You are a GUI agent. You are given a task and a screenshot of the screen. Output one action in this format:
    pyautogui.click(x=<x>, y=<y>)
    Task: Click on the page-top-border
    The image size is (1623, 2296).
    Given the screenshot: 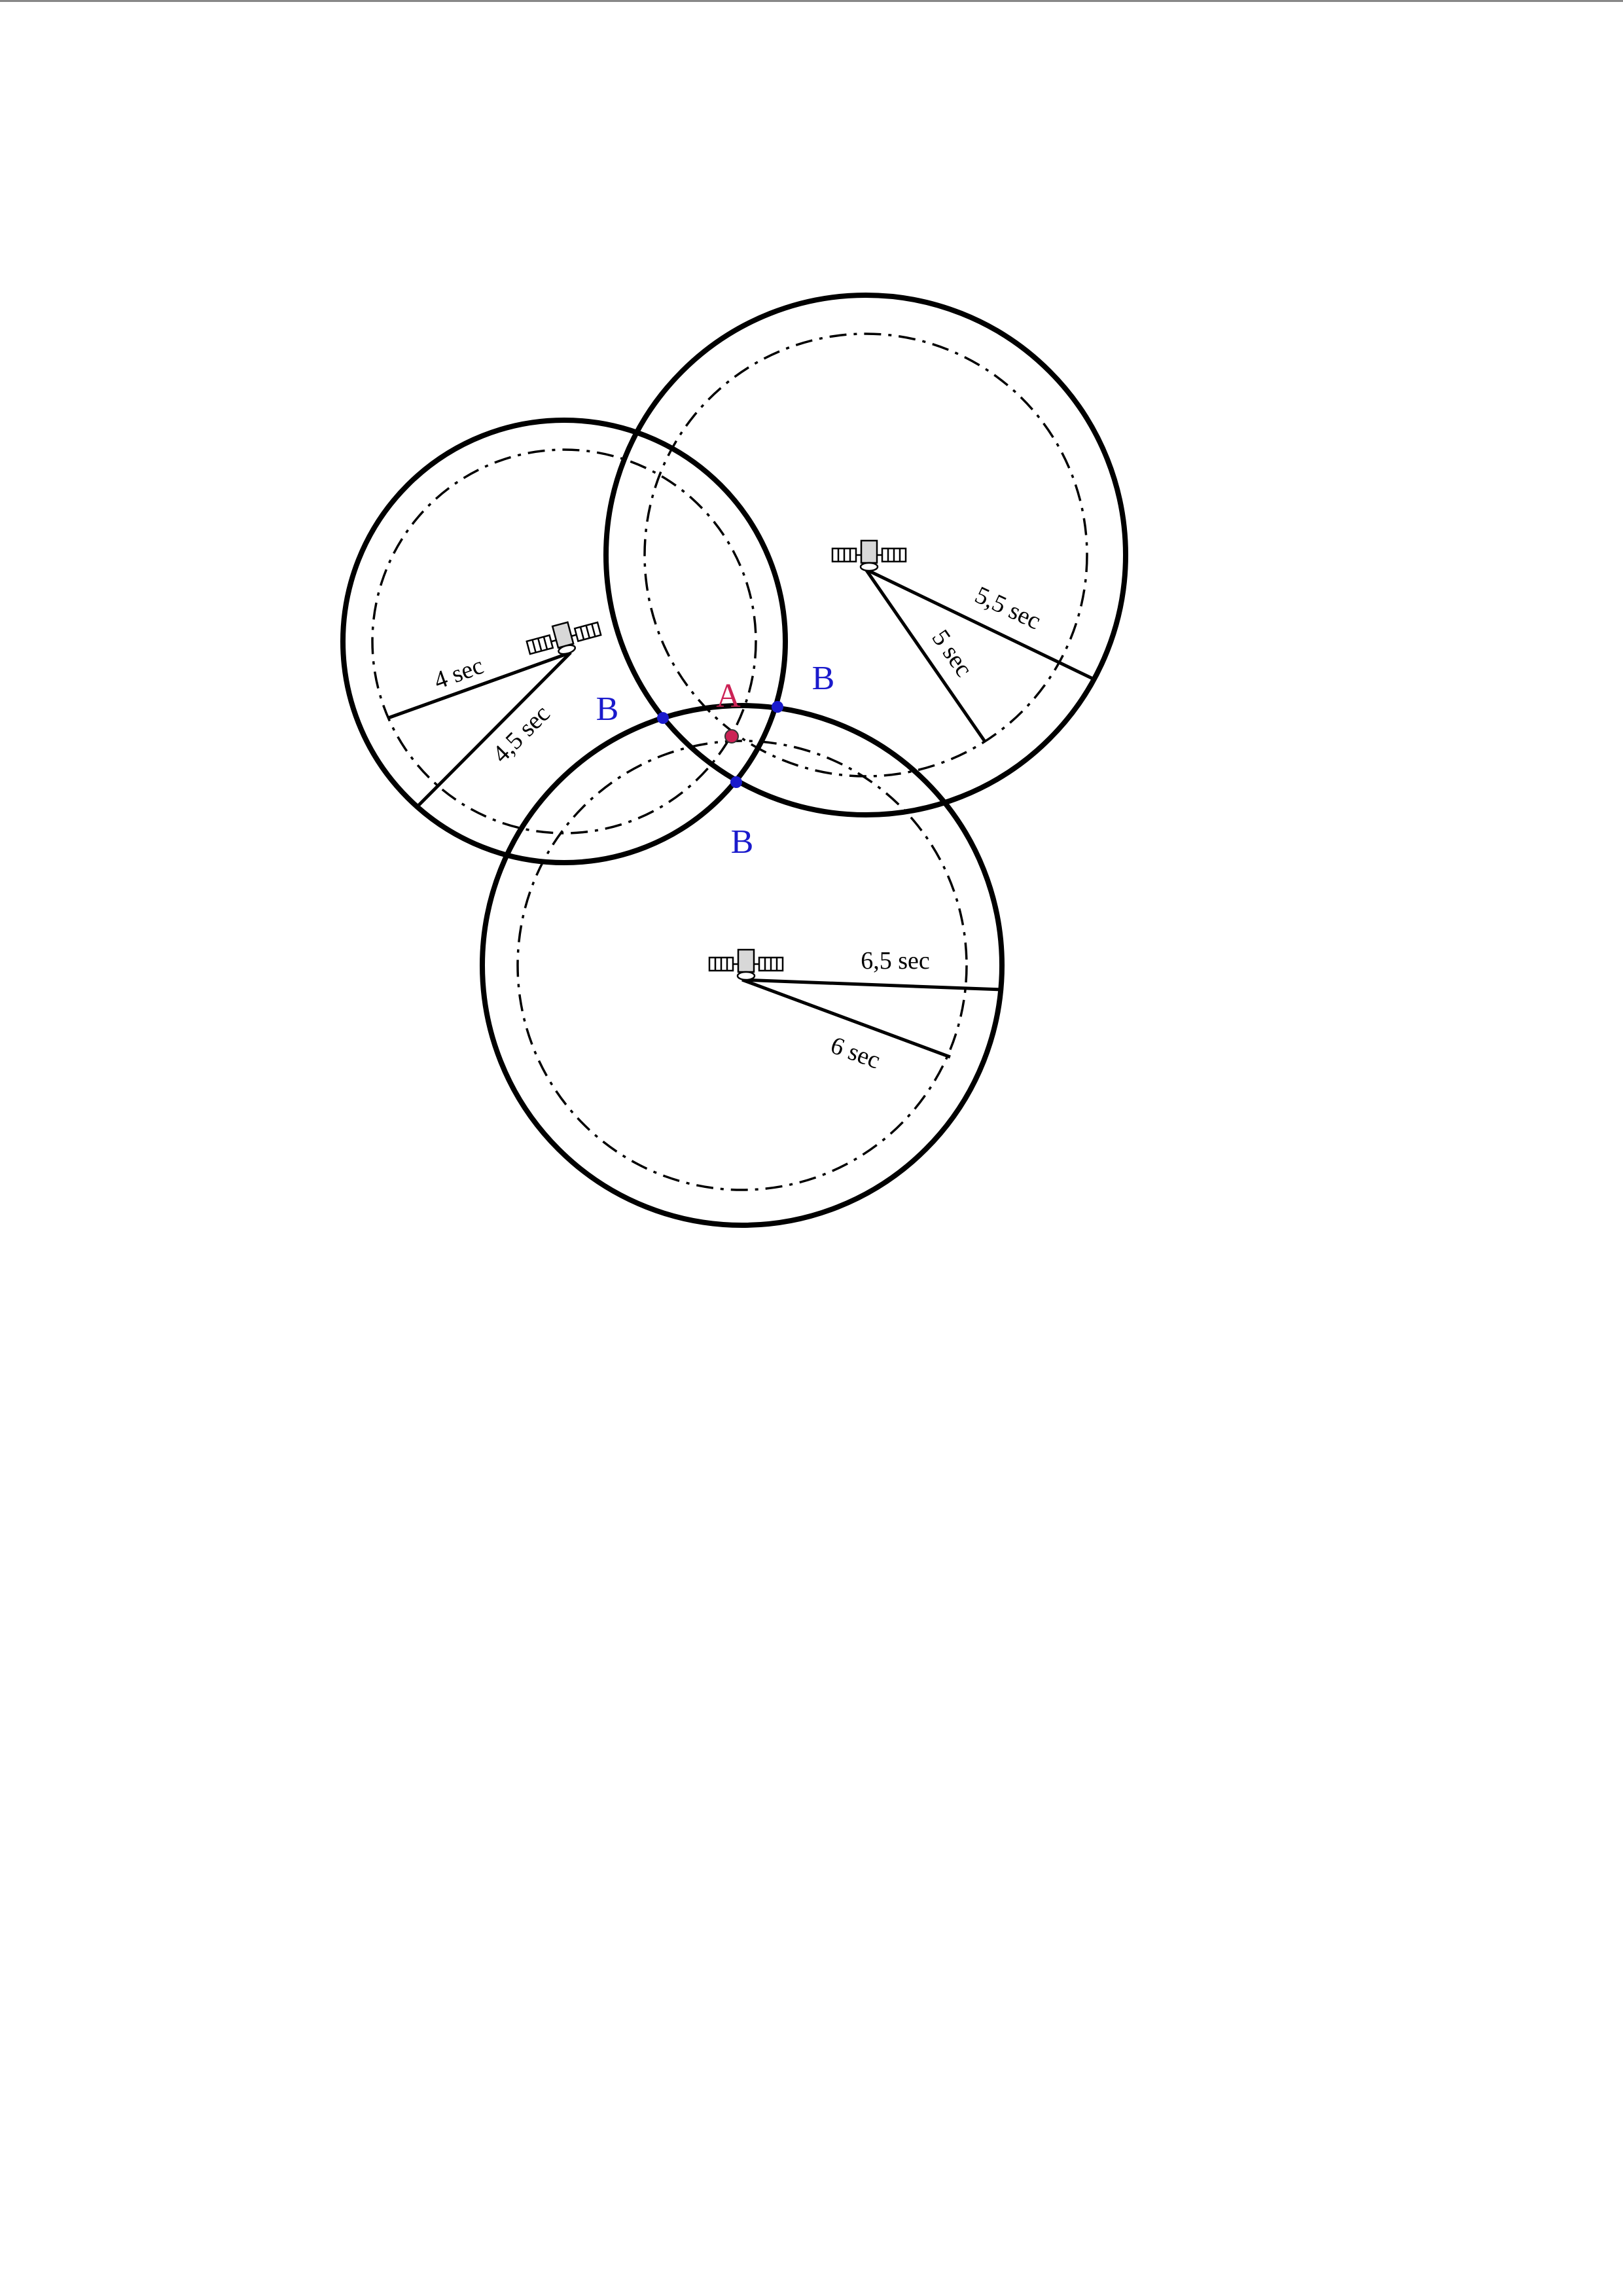 What is the action you would take?
    pyautogui.click(x=811, y=1)
    